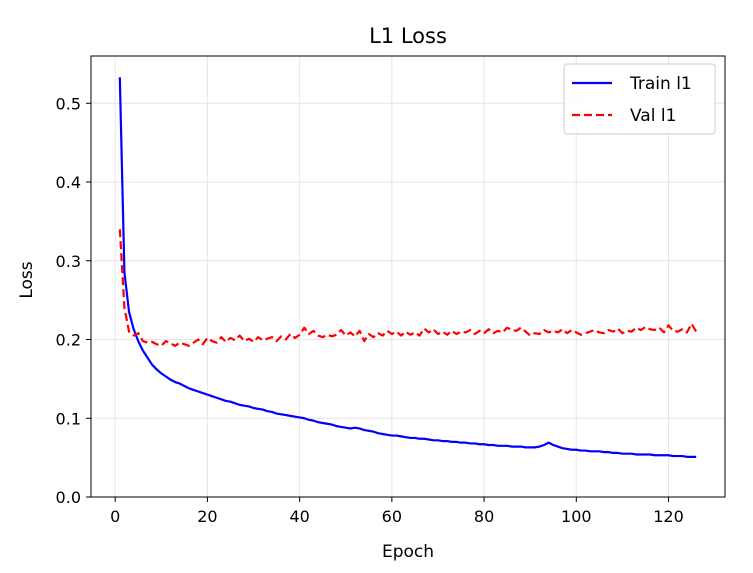 The image size is (753, 573). I want to click on x-tick-label: 40, so click(299, 516).